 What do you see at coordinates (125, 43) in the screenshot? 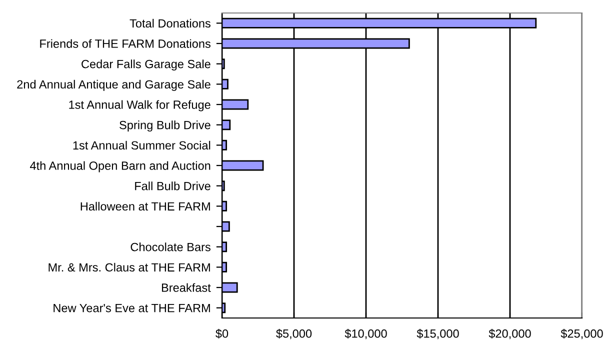
I see `y-tick-label: Friends of THE FARM Donations` at bounding box center [125, 43].